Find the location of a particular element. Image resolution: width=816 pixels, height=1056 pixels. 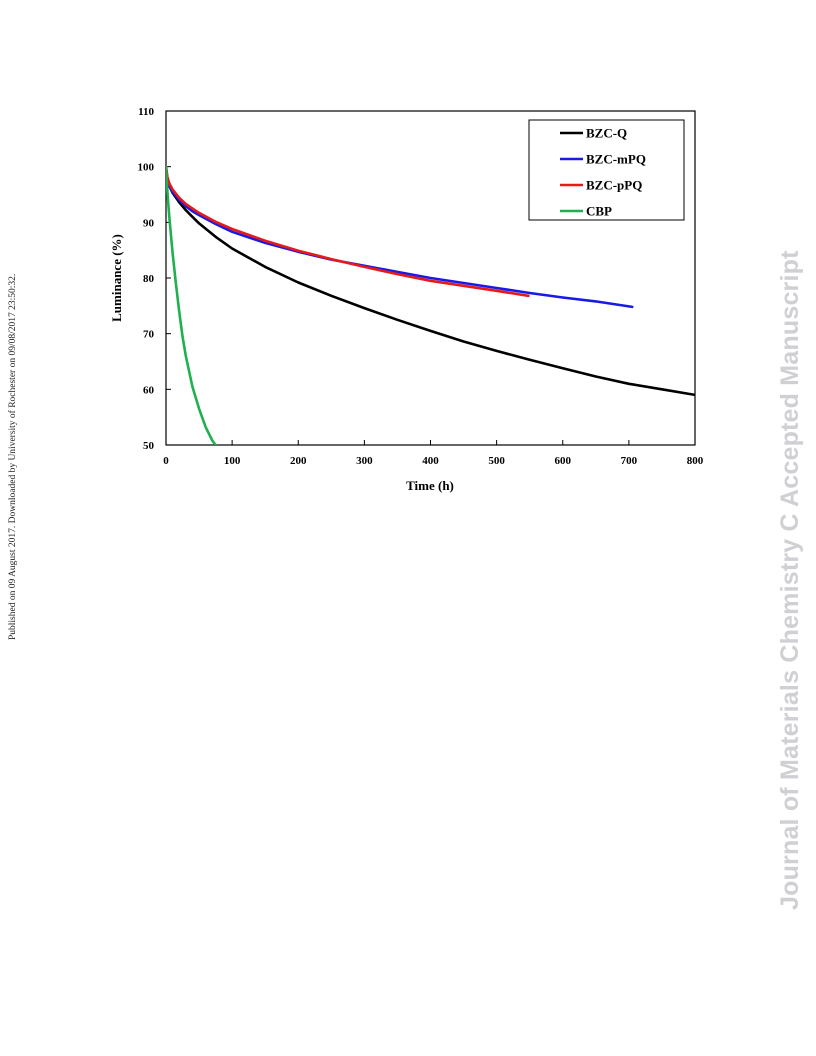

legend-label-bzc-q: BZC-Q is located at coordinates (606, 133).